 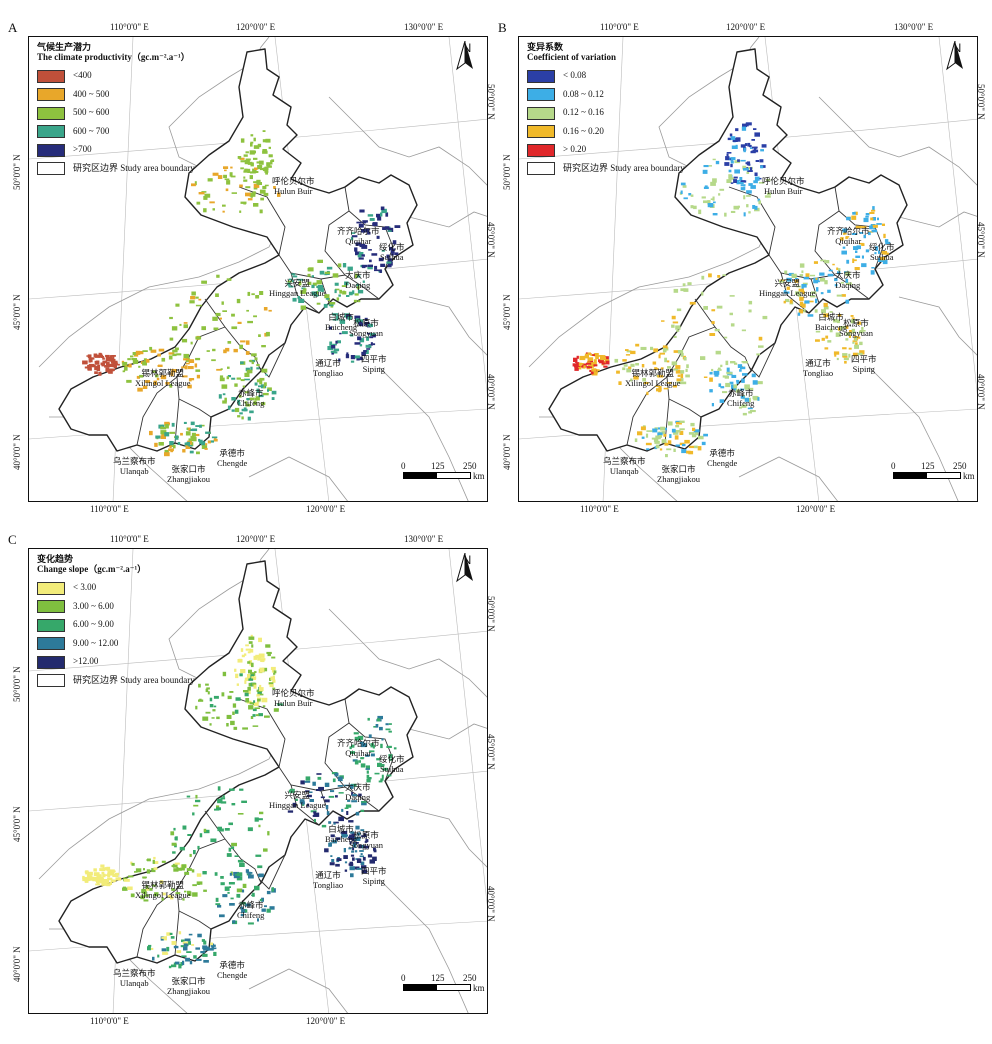 I want to click on north-arrow-icon, so click(x=464, y=568).